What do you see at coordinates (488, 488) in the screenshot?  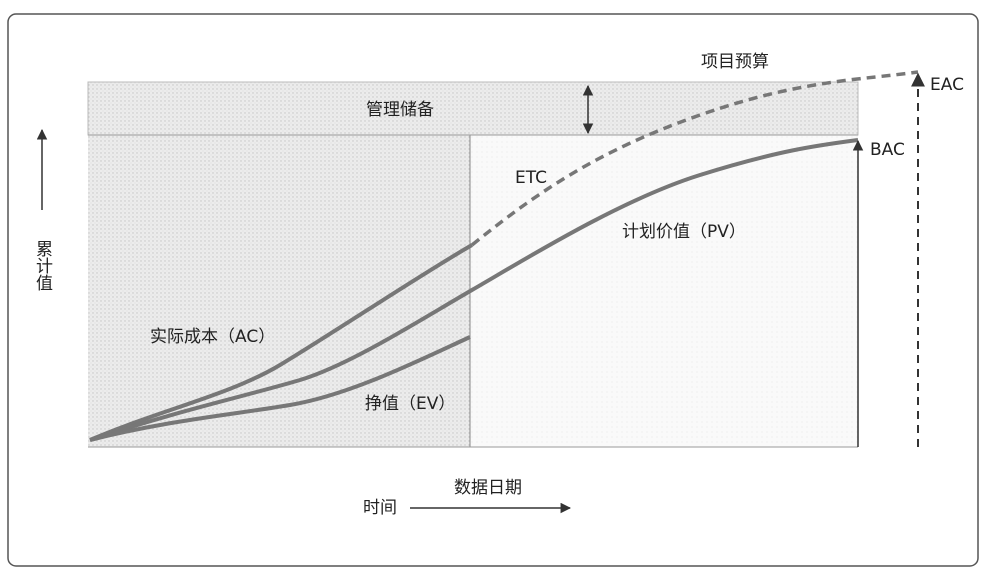 I see `data-date-label: 数据日期` at bounding box center [488, 488].